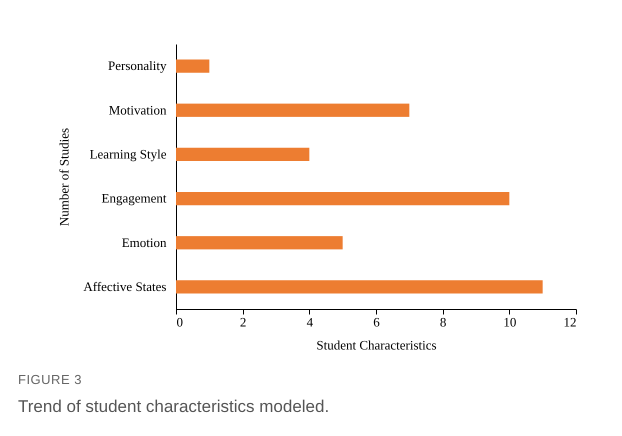 The height and width of the screenshot is (436, 622). I want to click on x-tick-label: 12, so click(570, 322).